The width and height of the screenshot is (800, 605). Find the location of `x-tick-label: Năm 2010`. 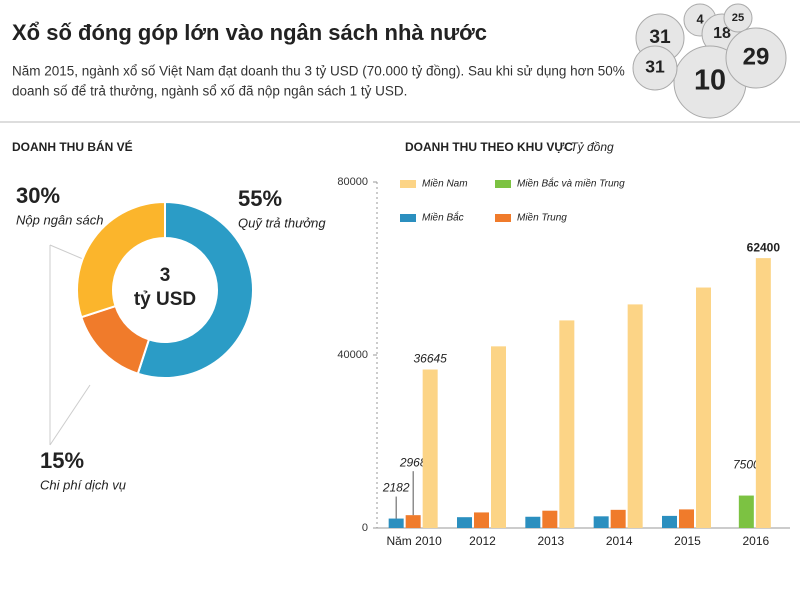

x-tick-label: Năm 2010 is located at coordinates (414, 541).